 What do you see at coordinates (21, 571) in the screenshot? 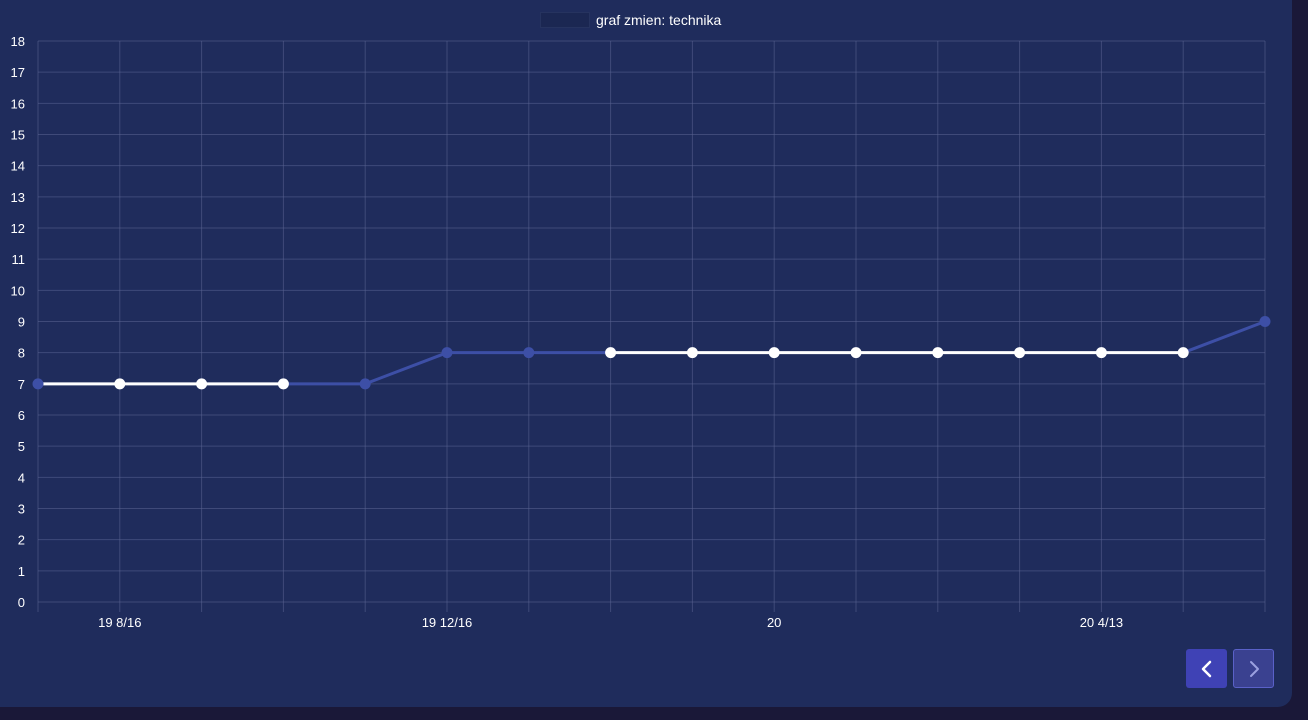
I see `y-tick-label: 1` at bounding box center [21, 571].